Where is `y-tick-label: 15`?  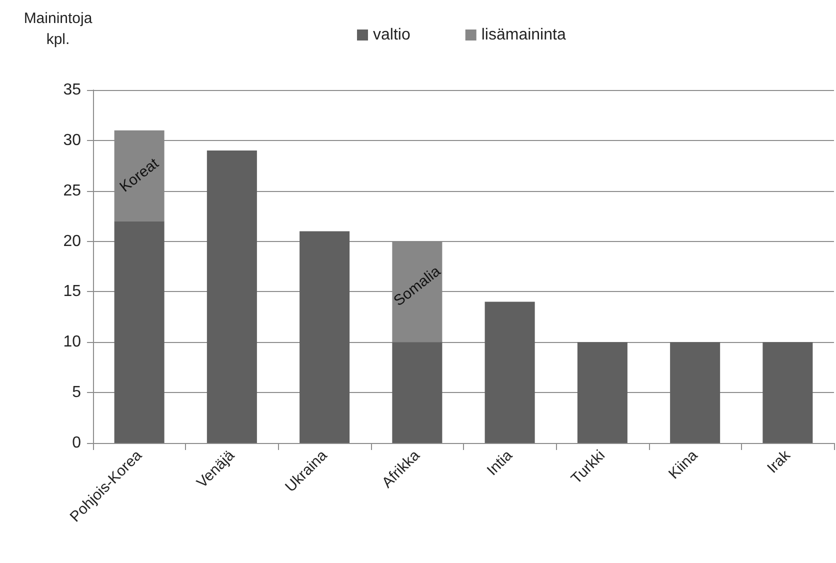 y-tick-label: 15 is located at coordinates (72, 291).